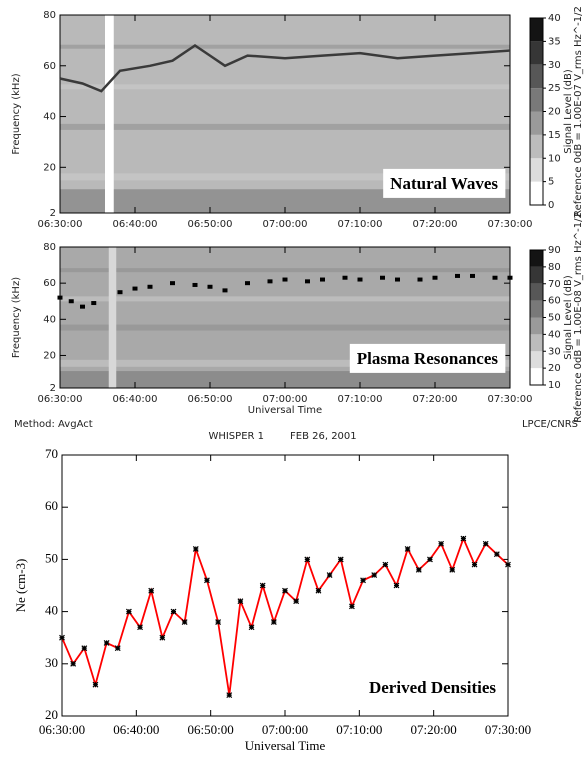  I want to click on credit-label: LPCE/CNRS, so click(550, 424).